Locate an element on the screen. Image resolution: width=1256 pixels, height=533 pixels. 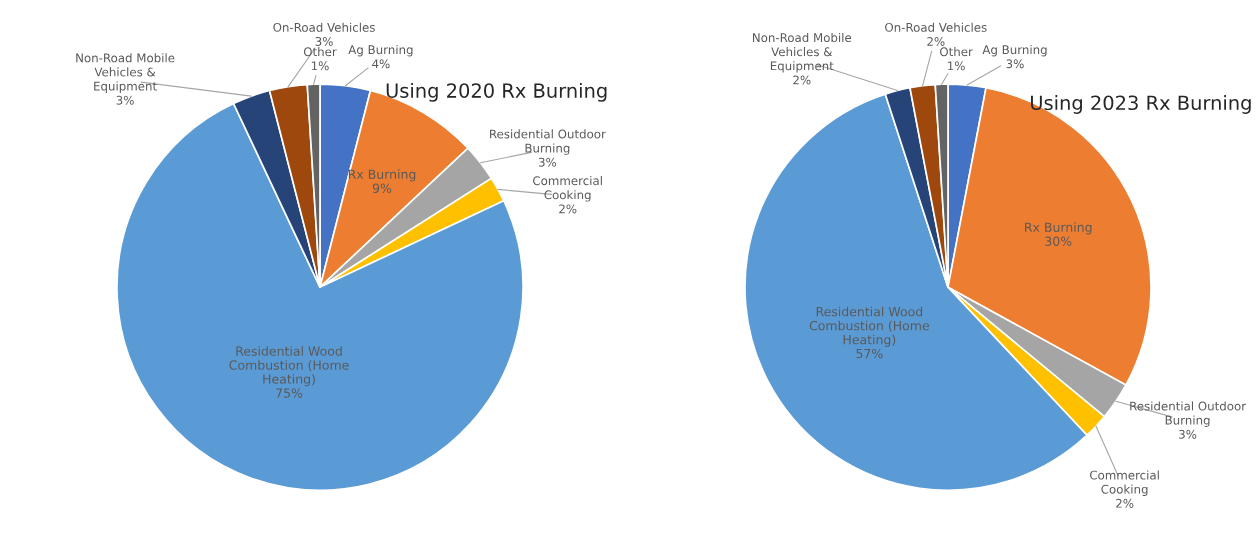
data-label: 57% is located at coordinates (869, 353).